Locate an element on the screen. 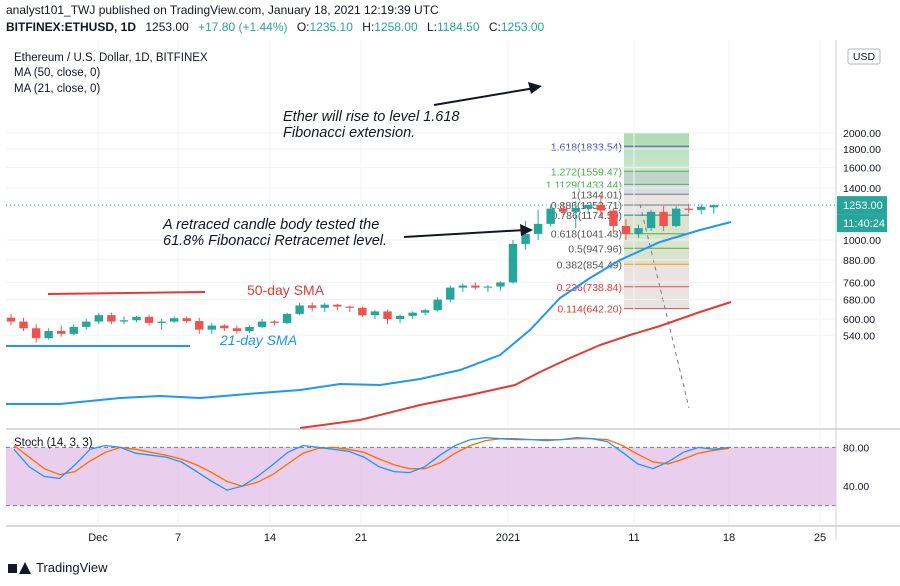 The image size is (900, 586). price-tick-label: 540.00 is located at coordinates (859, 336).